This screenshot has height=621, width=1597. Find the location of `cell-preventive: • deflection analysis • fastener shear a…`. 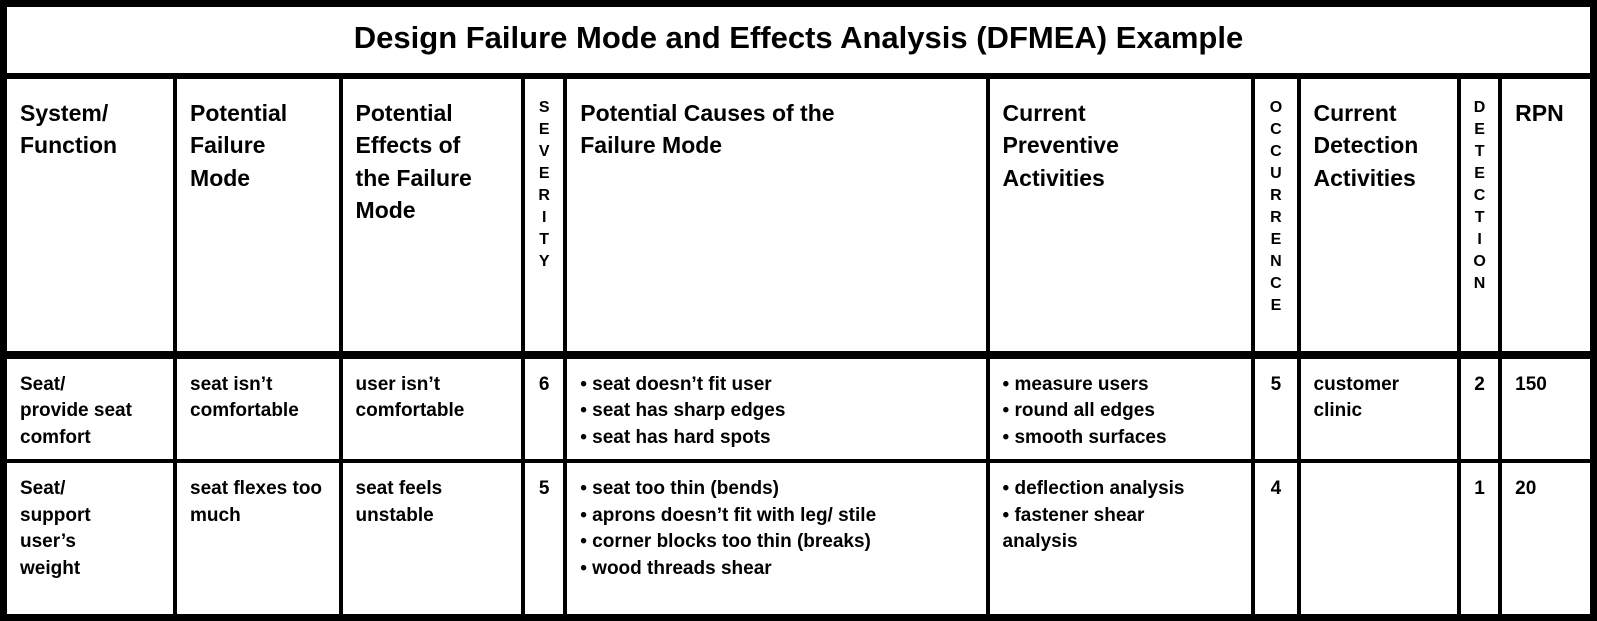

cell-preventive: • deflection analysis • fastener shear a… is located at coordinates (1120, 539).